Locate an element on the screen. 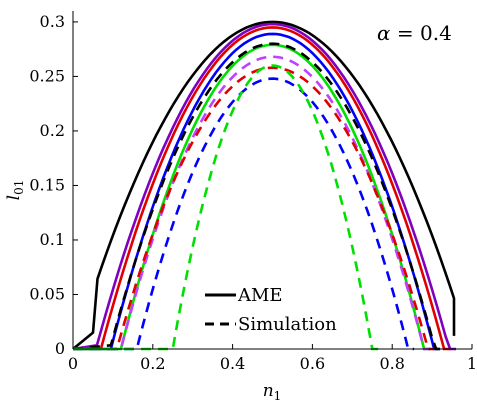 This screenshot has height=406, width=477. legend-label-simulation: Simulation is located at coordinates (287, 324).